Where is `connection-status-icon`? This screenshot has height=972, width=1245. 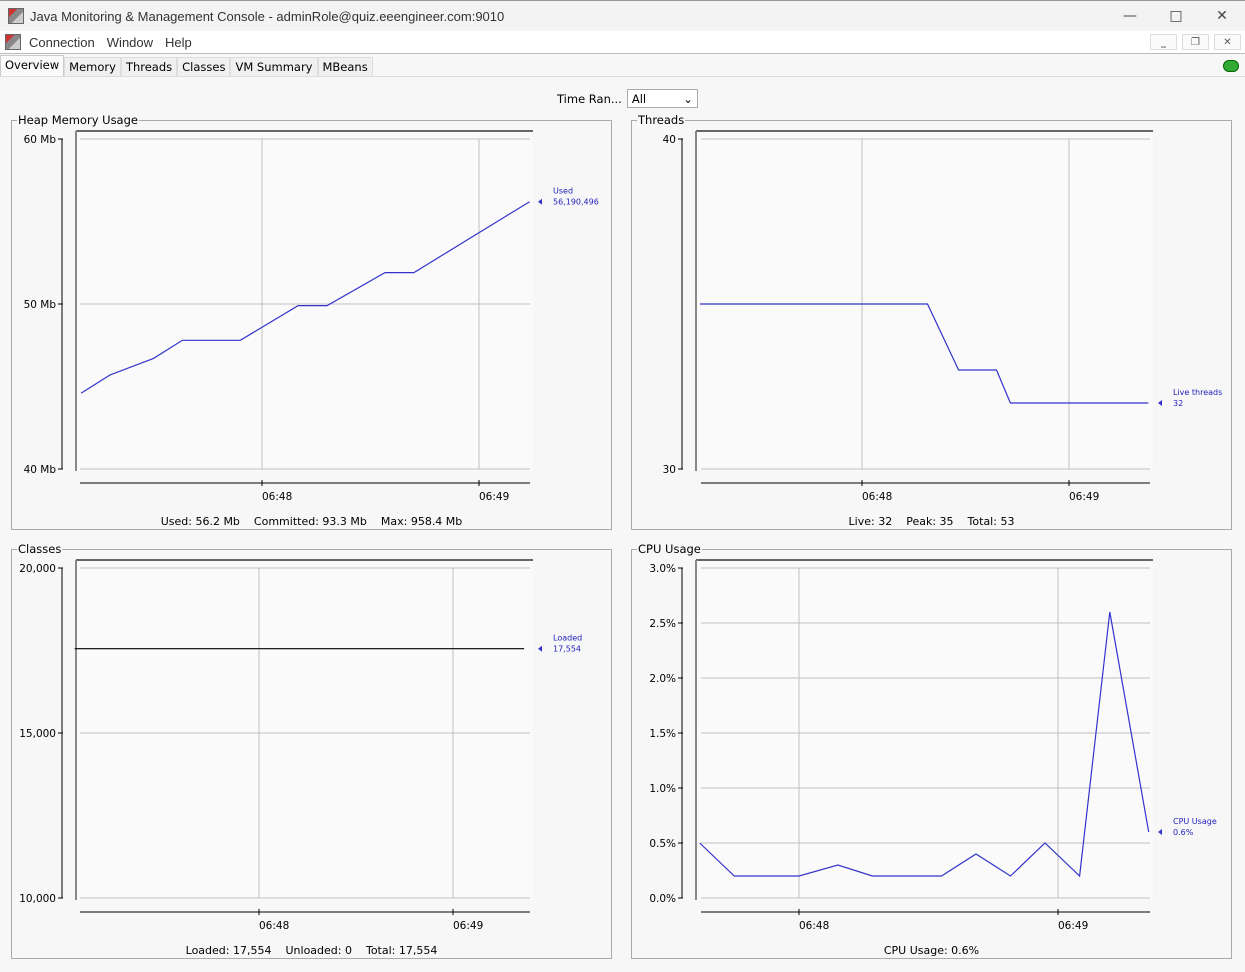
connection-status-icon is located at coordinates (1231, 66).